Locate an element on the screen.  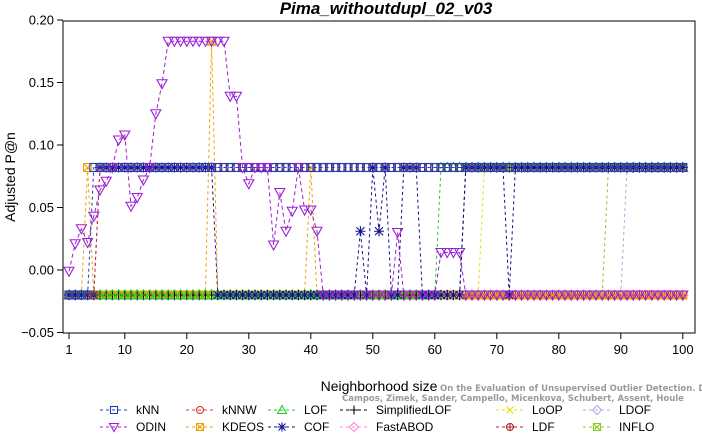
y-tick-label: 0.15 is located at coordinates (41, 82).